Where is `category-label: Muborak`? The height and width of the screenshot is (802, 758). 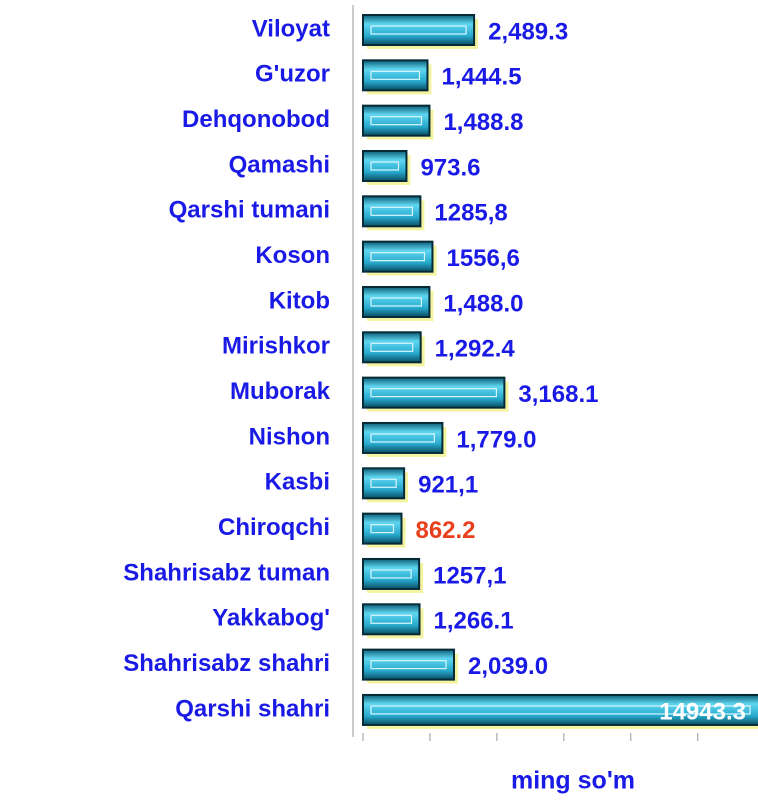 category-label: Muborak is located at coordinates (280, 391).